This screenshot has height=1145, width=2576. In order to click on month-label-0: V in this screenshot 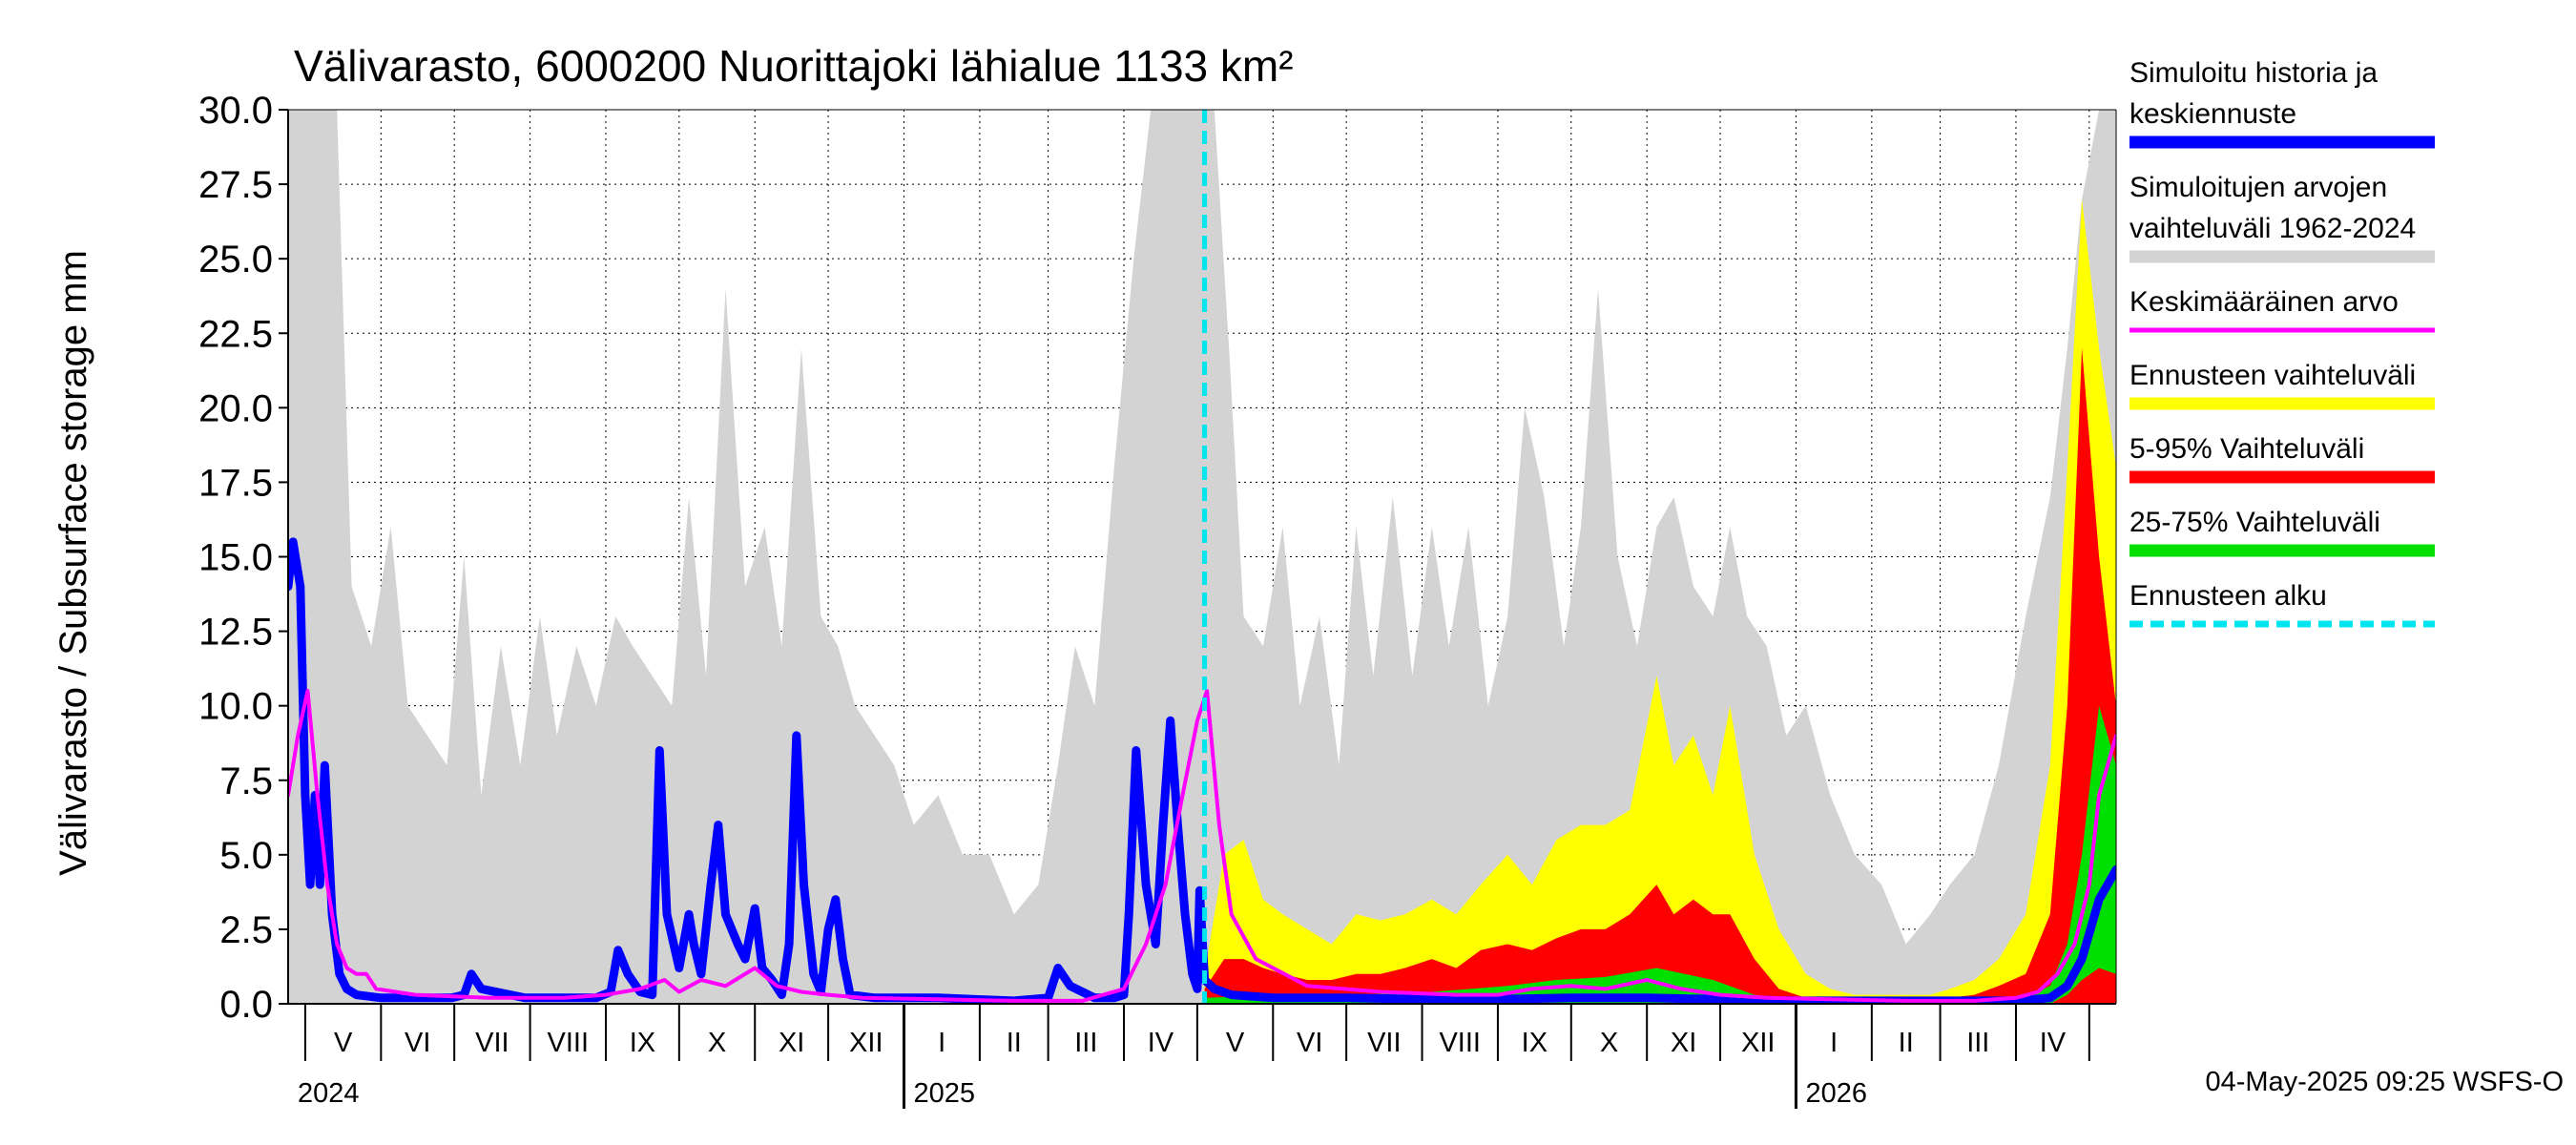, I will do `click(343, 1043)`.